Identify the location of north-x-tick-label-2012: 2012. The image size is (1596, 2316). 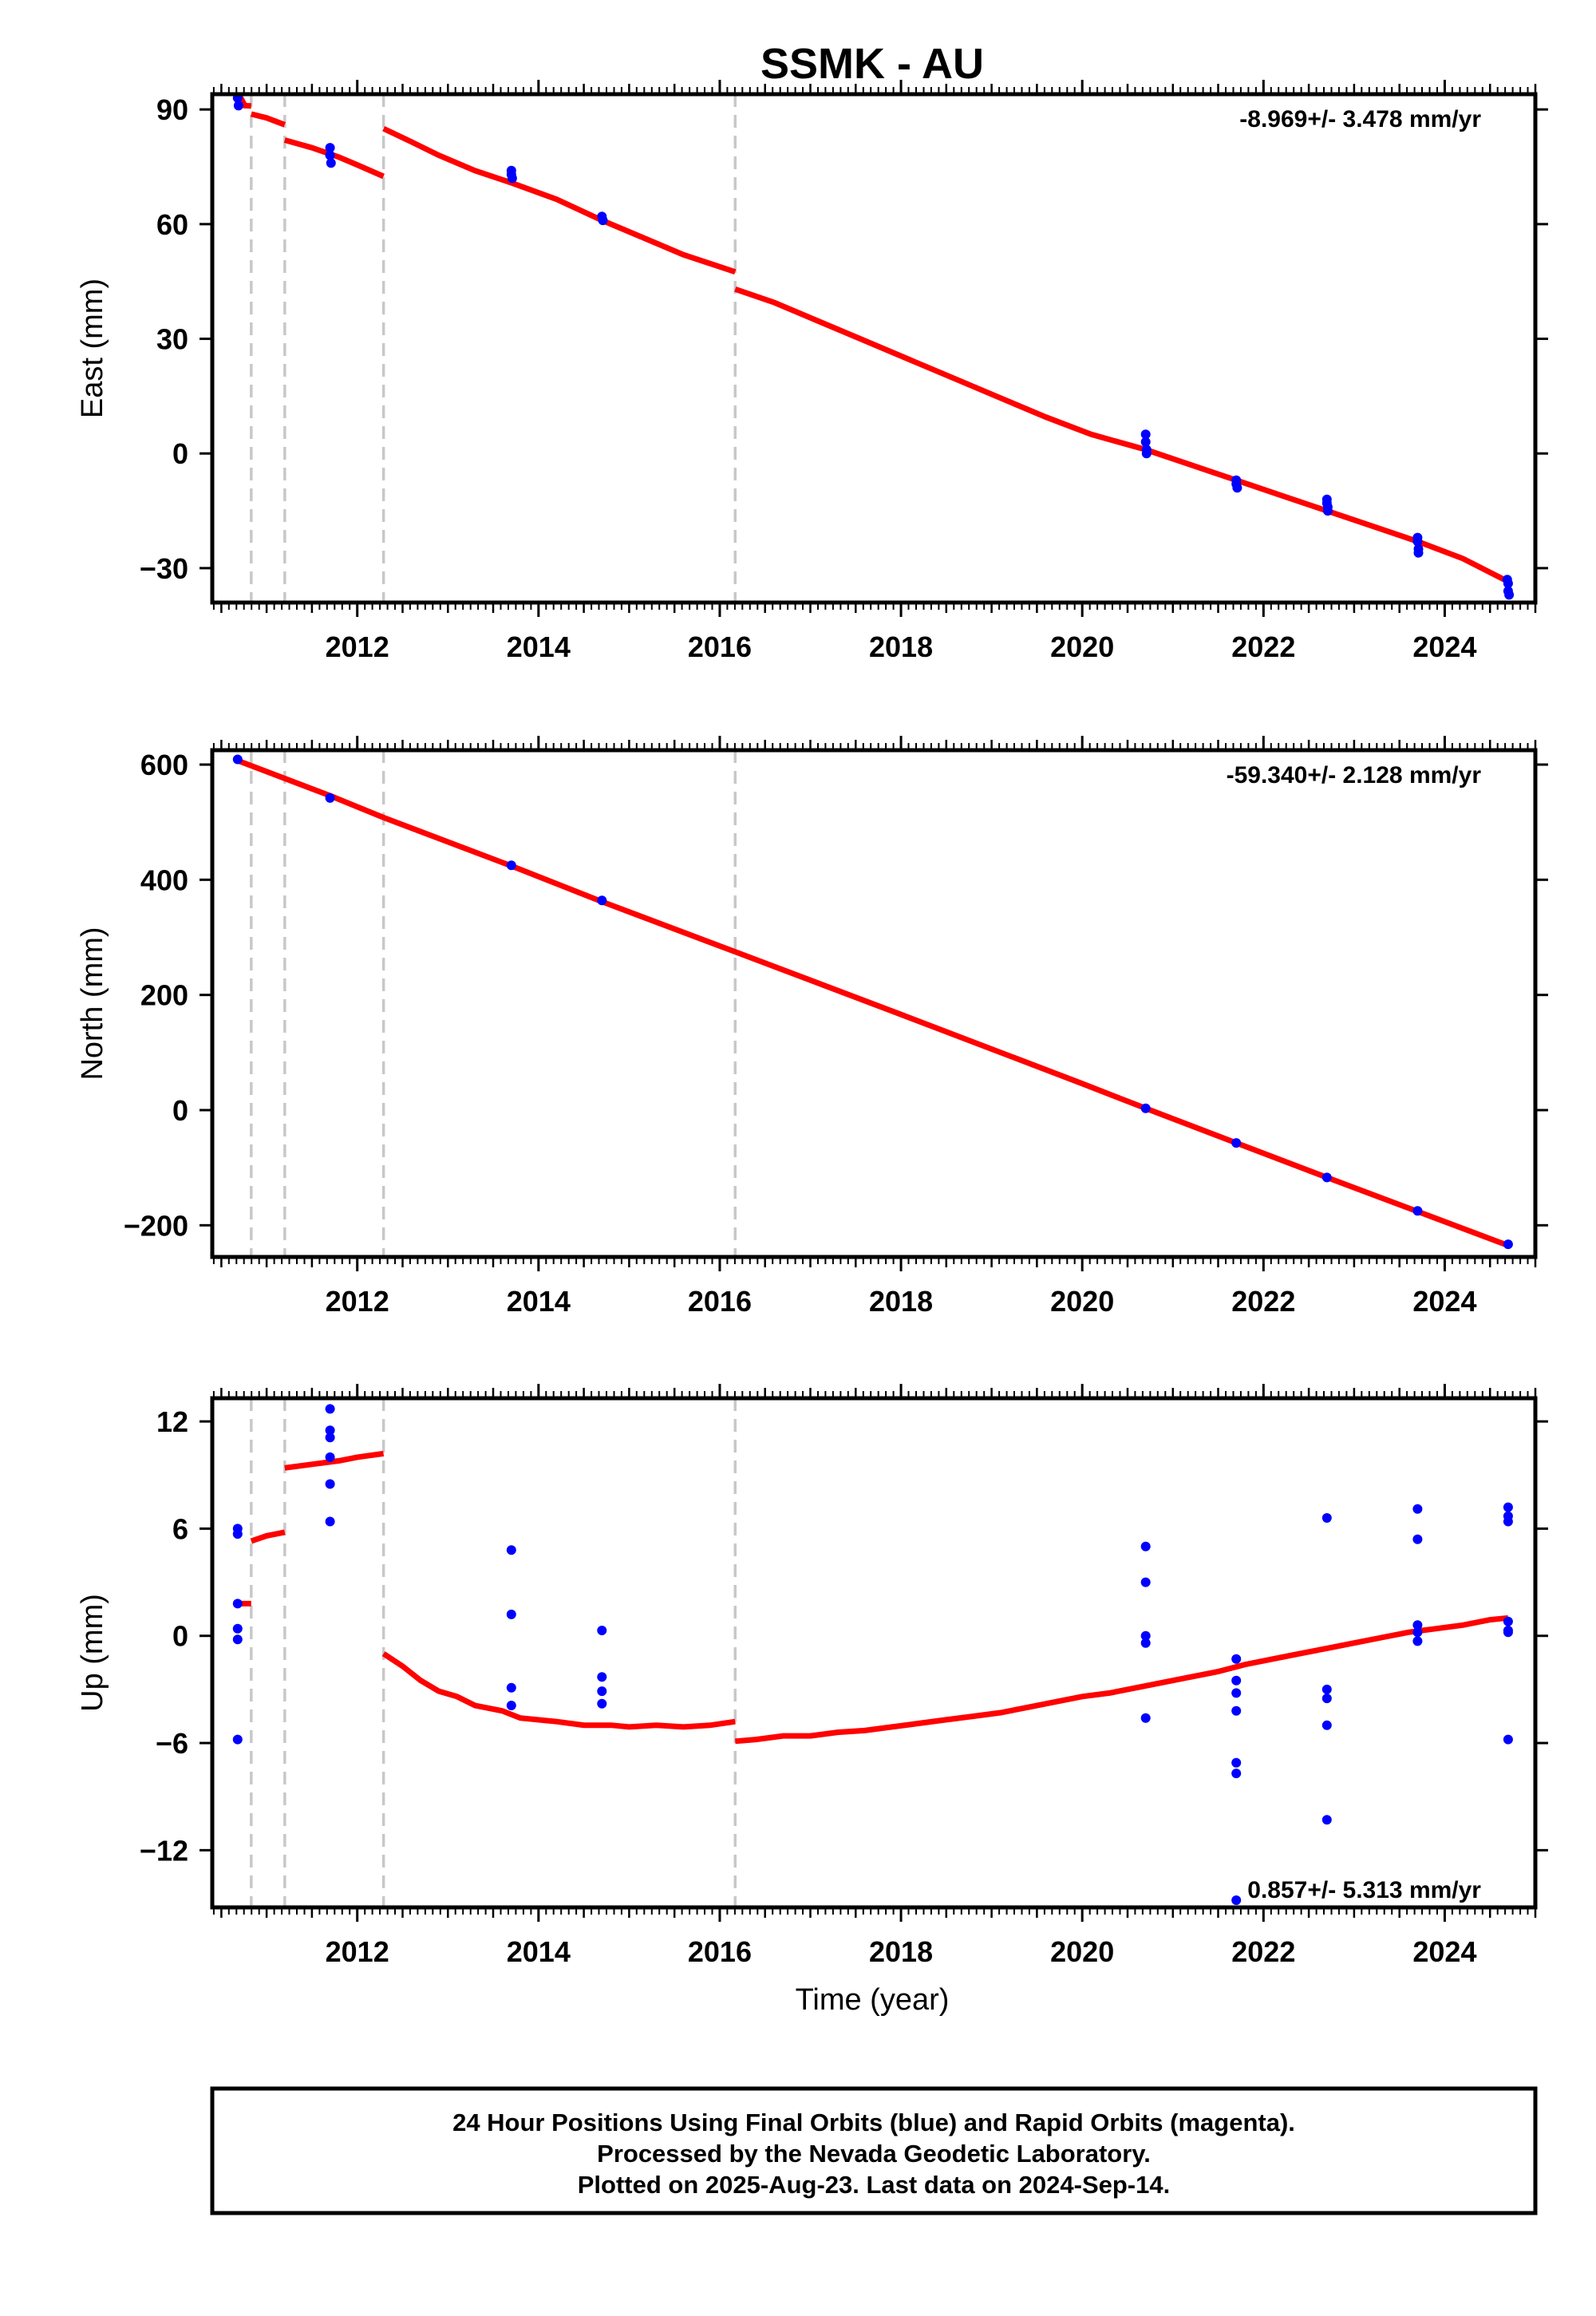
(357, 1301).